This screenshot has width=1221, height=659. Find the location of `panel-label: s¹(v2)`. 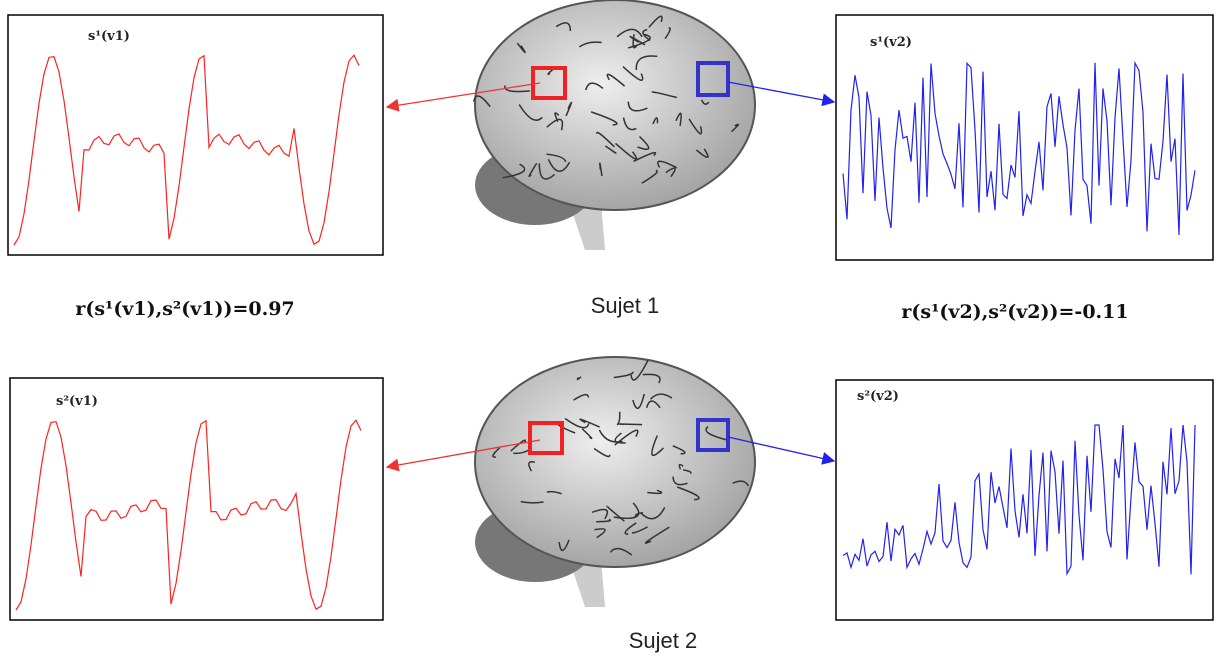

panel-label: s¹(v2) is located at coordinates (891, 42).